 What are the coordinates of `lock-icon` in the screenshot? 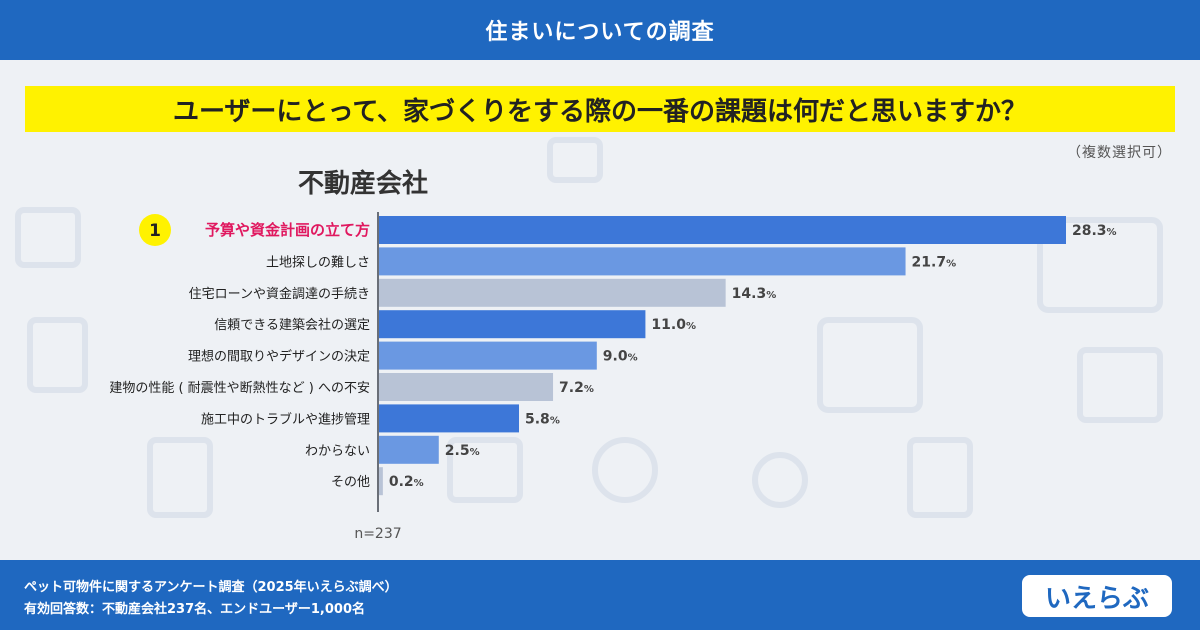 It's located at (48, 237).